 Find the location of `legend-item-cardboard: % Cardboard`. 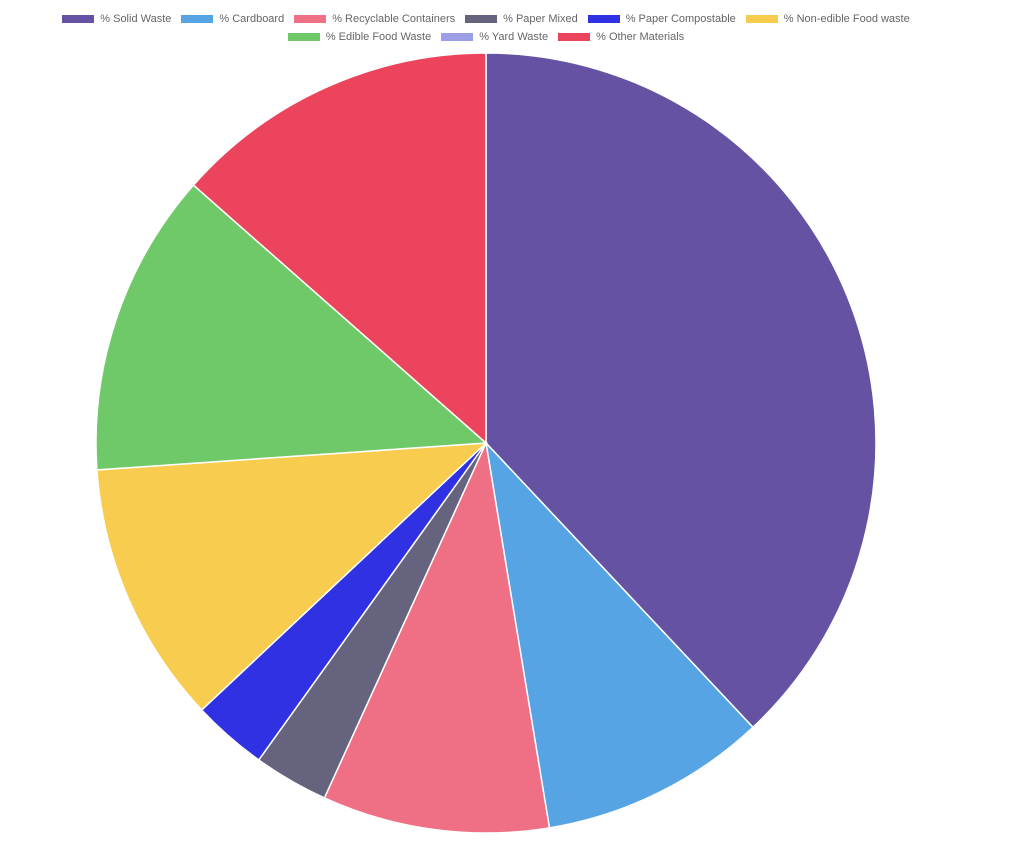

legend-item-cardboard: % Cardboard is located at coordinates (232, 19).